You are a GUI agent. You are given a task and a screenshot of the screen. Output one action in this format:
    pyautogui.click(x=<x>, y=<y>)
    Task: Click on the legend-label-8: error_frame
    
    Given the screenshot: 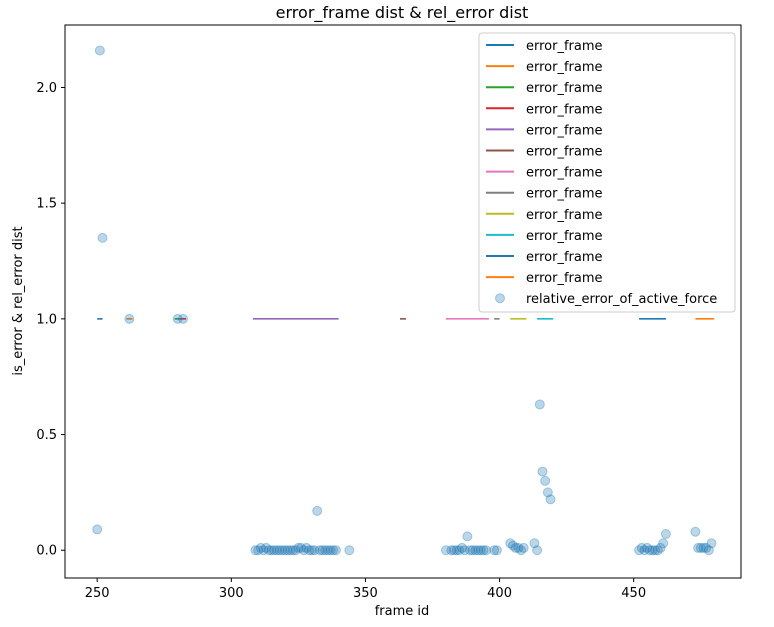 What is the action you would take?
    pyautogui.click(x=564, y=215)
    